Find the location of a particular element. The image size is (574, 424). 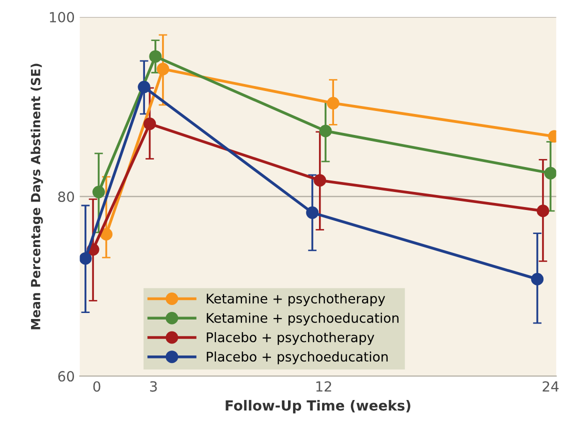

y-axis-title: Mean Percentage Days Abstinent (SE) is located at coordinates (36, 197).